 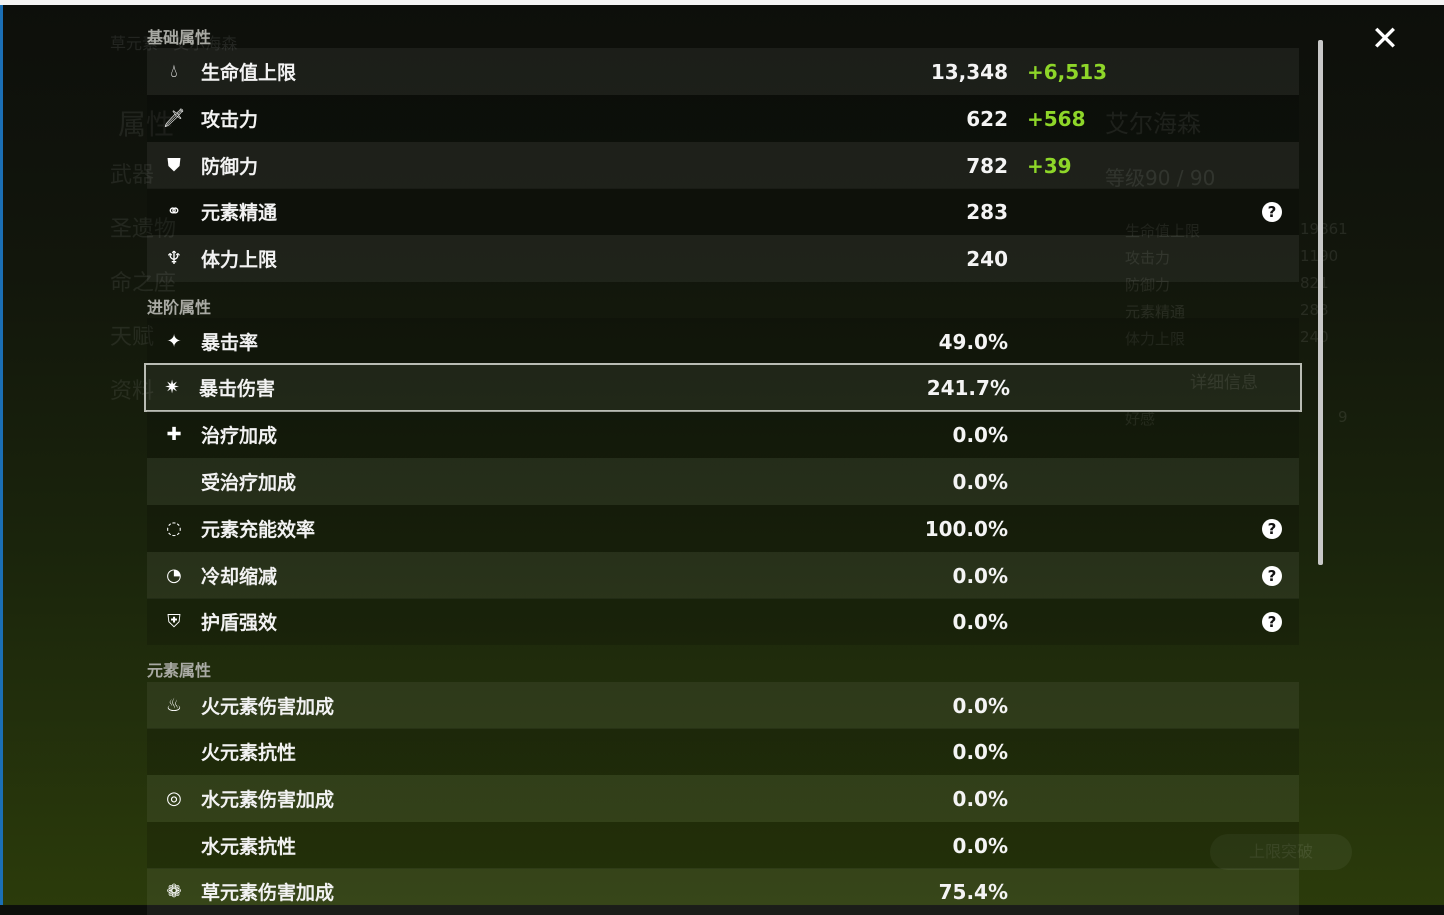 What do you see at coordinates (723, 751) in the screenshot?
I see `stat-row: 火元素抗性 0.0%` at bounding box center [723, 751].